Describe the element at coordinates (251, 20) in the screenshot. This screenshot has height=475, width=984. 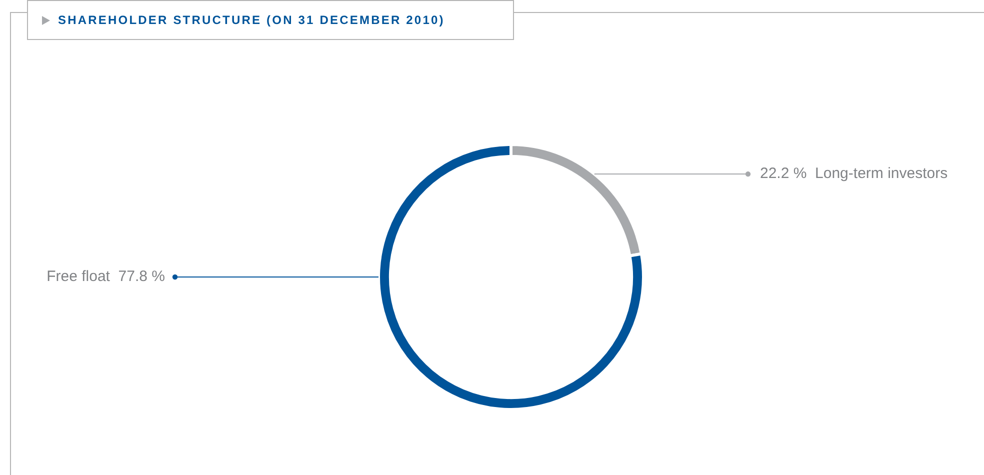
I see `chart-title: SHAREHOLDER STRUCTURE (ON 31 DECEMBER 2010)` at that location.